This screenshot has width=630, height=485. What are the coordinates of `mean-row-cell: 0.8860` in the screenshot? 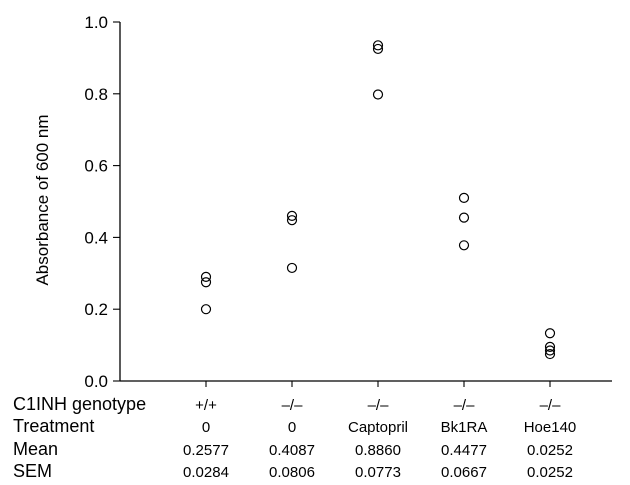 It's located at (378, 450).